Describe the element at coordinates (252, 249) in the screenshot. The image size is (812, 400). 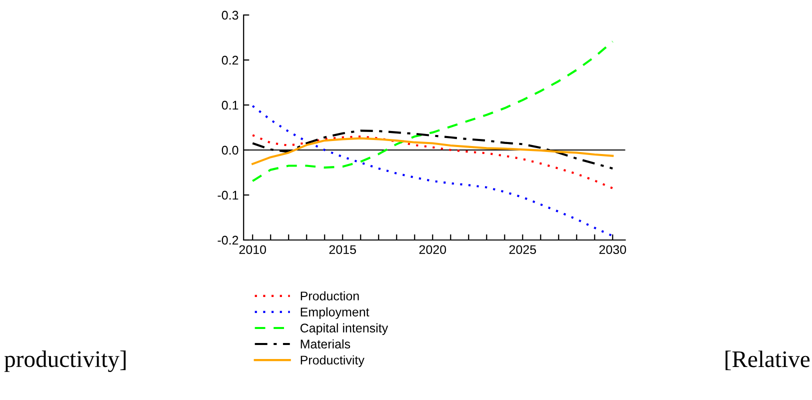
I see `x-tick-label: 2010` at that location.